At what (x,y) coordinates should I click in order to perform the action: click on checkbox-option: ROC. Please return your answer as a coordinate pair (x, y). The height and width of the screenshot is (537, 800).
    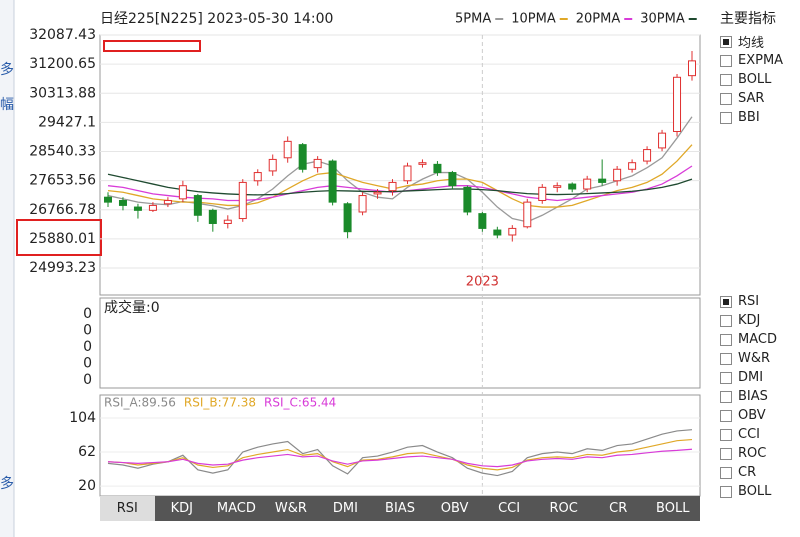
    Looking at the image, I should click on (748, 453).